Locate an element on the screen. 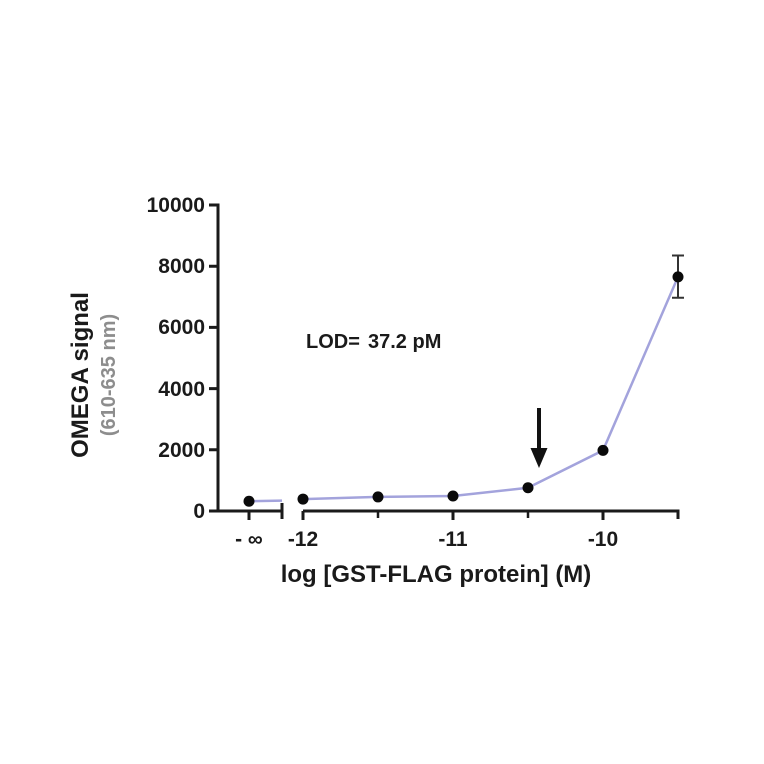 The image size is (764, 764). y-tick-10000: 10000 is located at coordinates (176, 205).